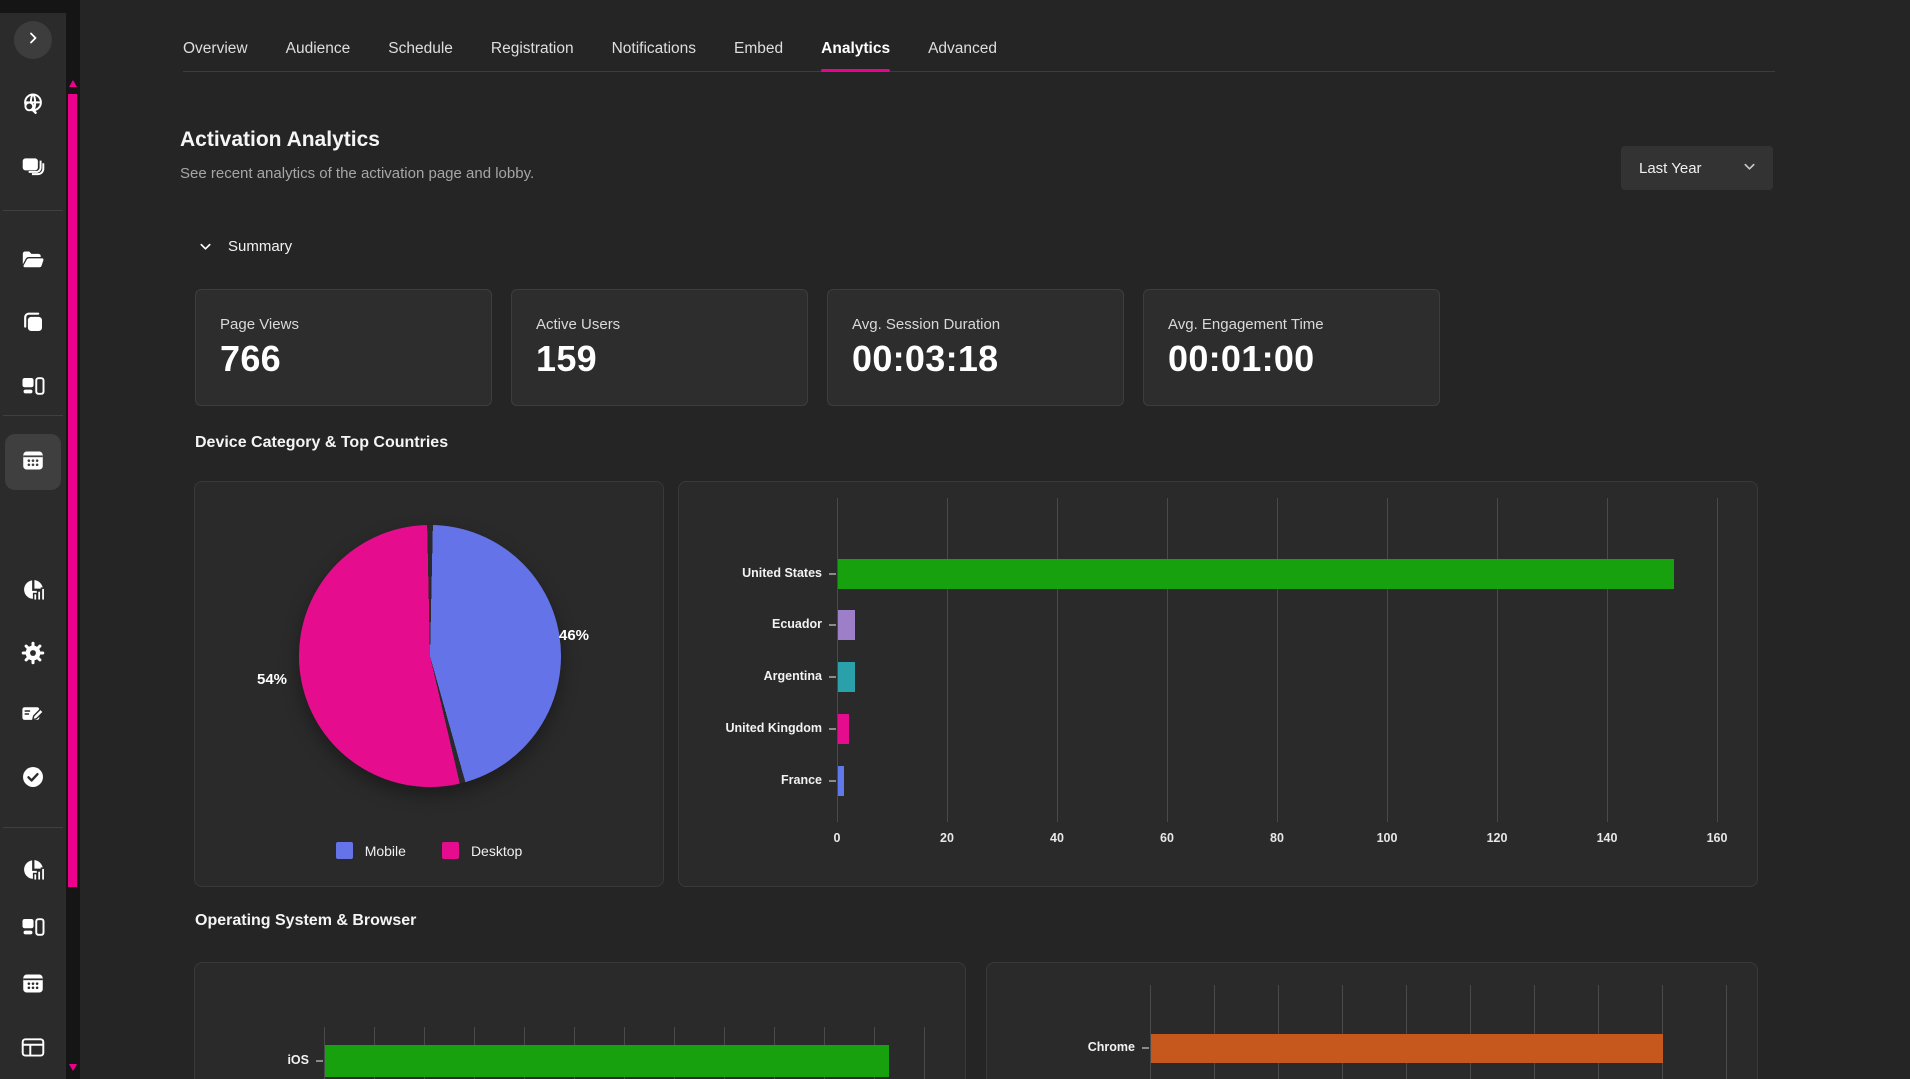 Image resolution: width=1910 pixels, height=1079 pixels. What do you see at coordinates (796, 624) in the screenshot?
I see `category-label-ecuador: Ecuador` at bounding box center [796, 624].